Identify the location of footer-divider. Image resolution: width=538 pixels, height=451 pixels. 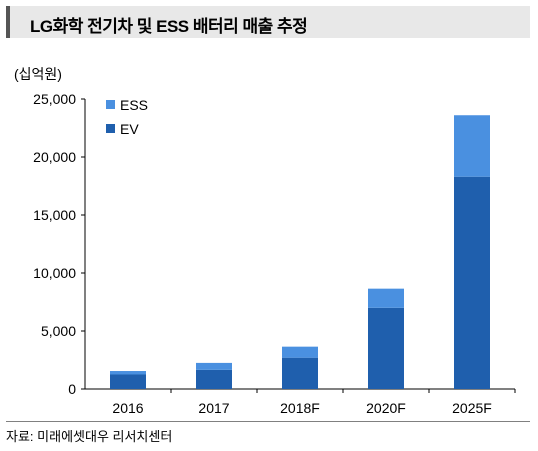
(268, 421).